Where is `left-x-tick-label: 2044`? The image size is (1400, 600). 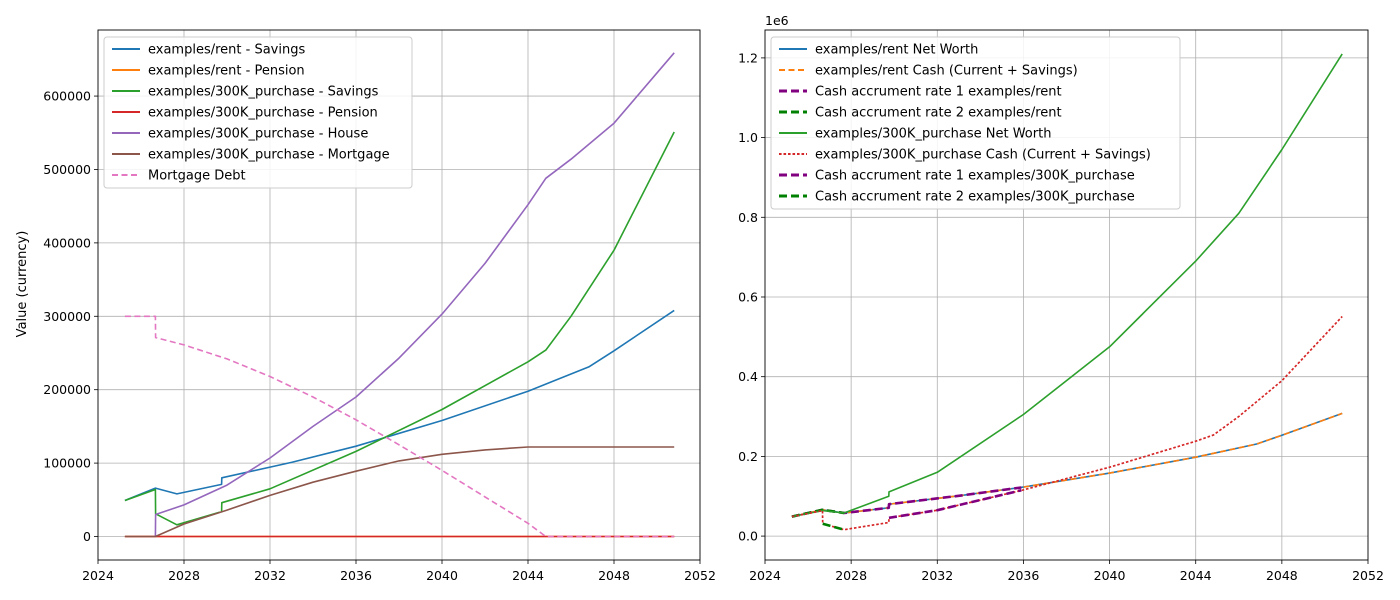
left-x-tick-label: 2044 is located at coordinates (528, 575).